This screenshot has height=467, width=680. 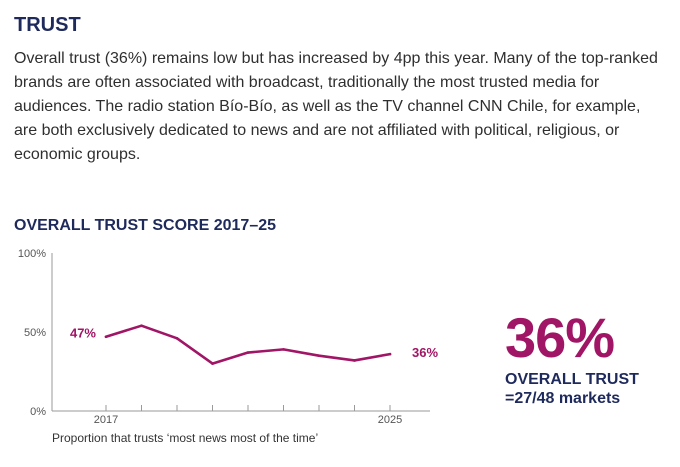 I want to click on overall-trust-label: OVERALL TRUST, so click(x=572, y=379).